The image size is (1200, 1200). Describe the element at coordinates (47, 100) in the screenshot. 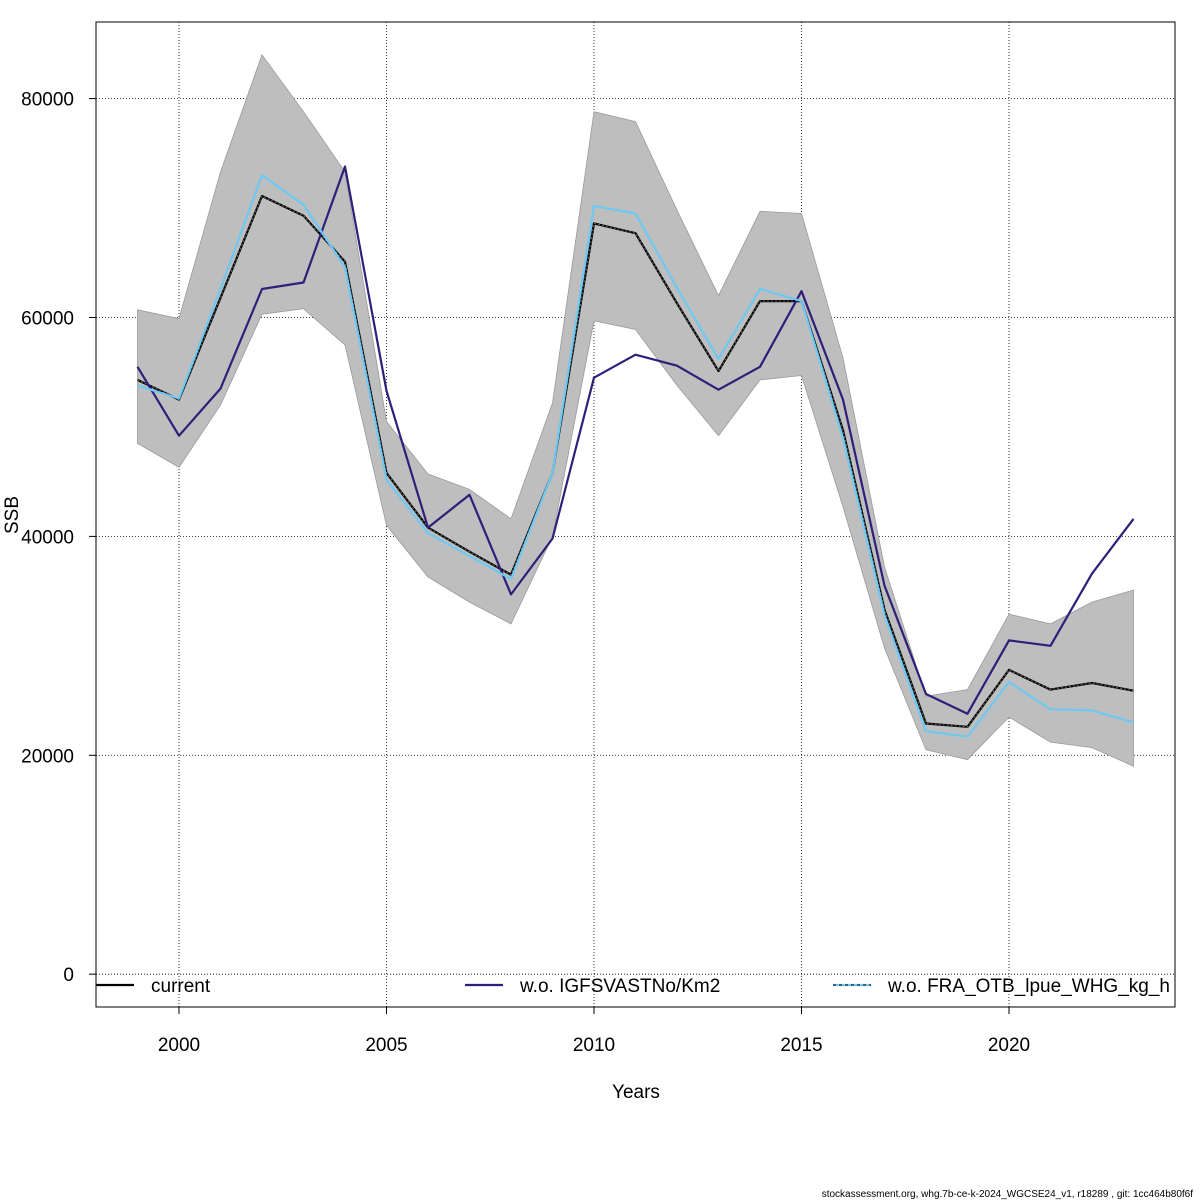

I see `y-tick-label-80000: 80000` at that location.